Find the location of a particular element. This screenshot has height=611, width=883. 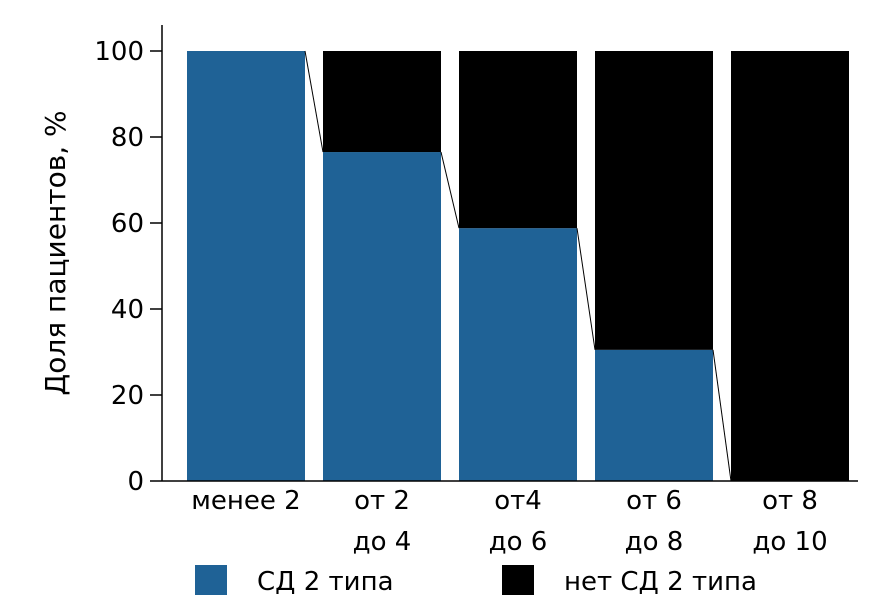

x-tick-label: от 8 до 10 is located at coordinates (789, 521).